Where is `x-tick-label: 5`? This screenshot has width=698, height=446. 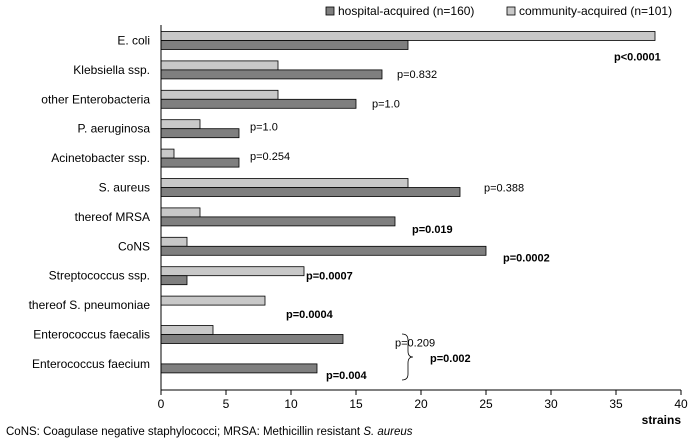 x-tick-label: 5 is located at coordinates (226, 404).